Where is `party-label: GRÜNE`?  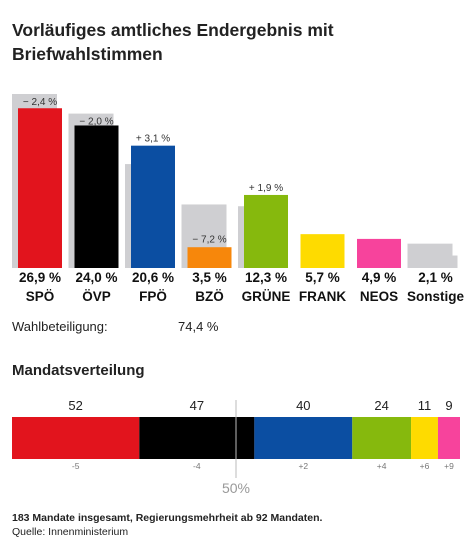 party-label: GRÜNE is located at coordinates (266, 296).